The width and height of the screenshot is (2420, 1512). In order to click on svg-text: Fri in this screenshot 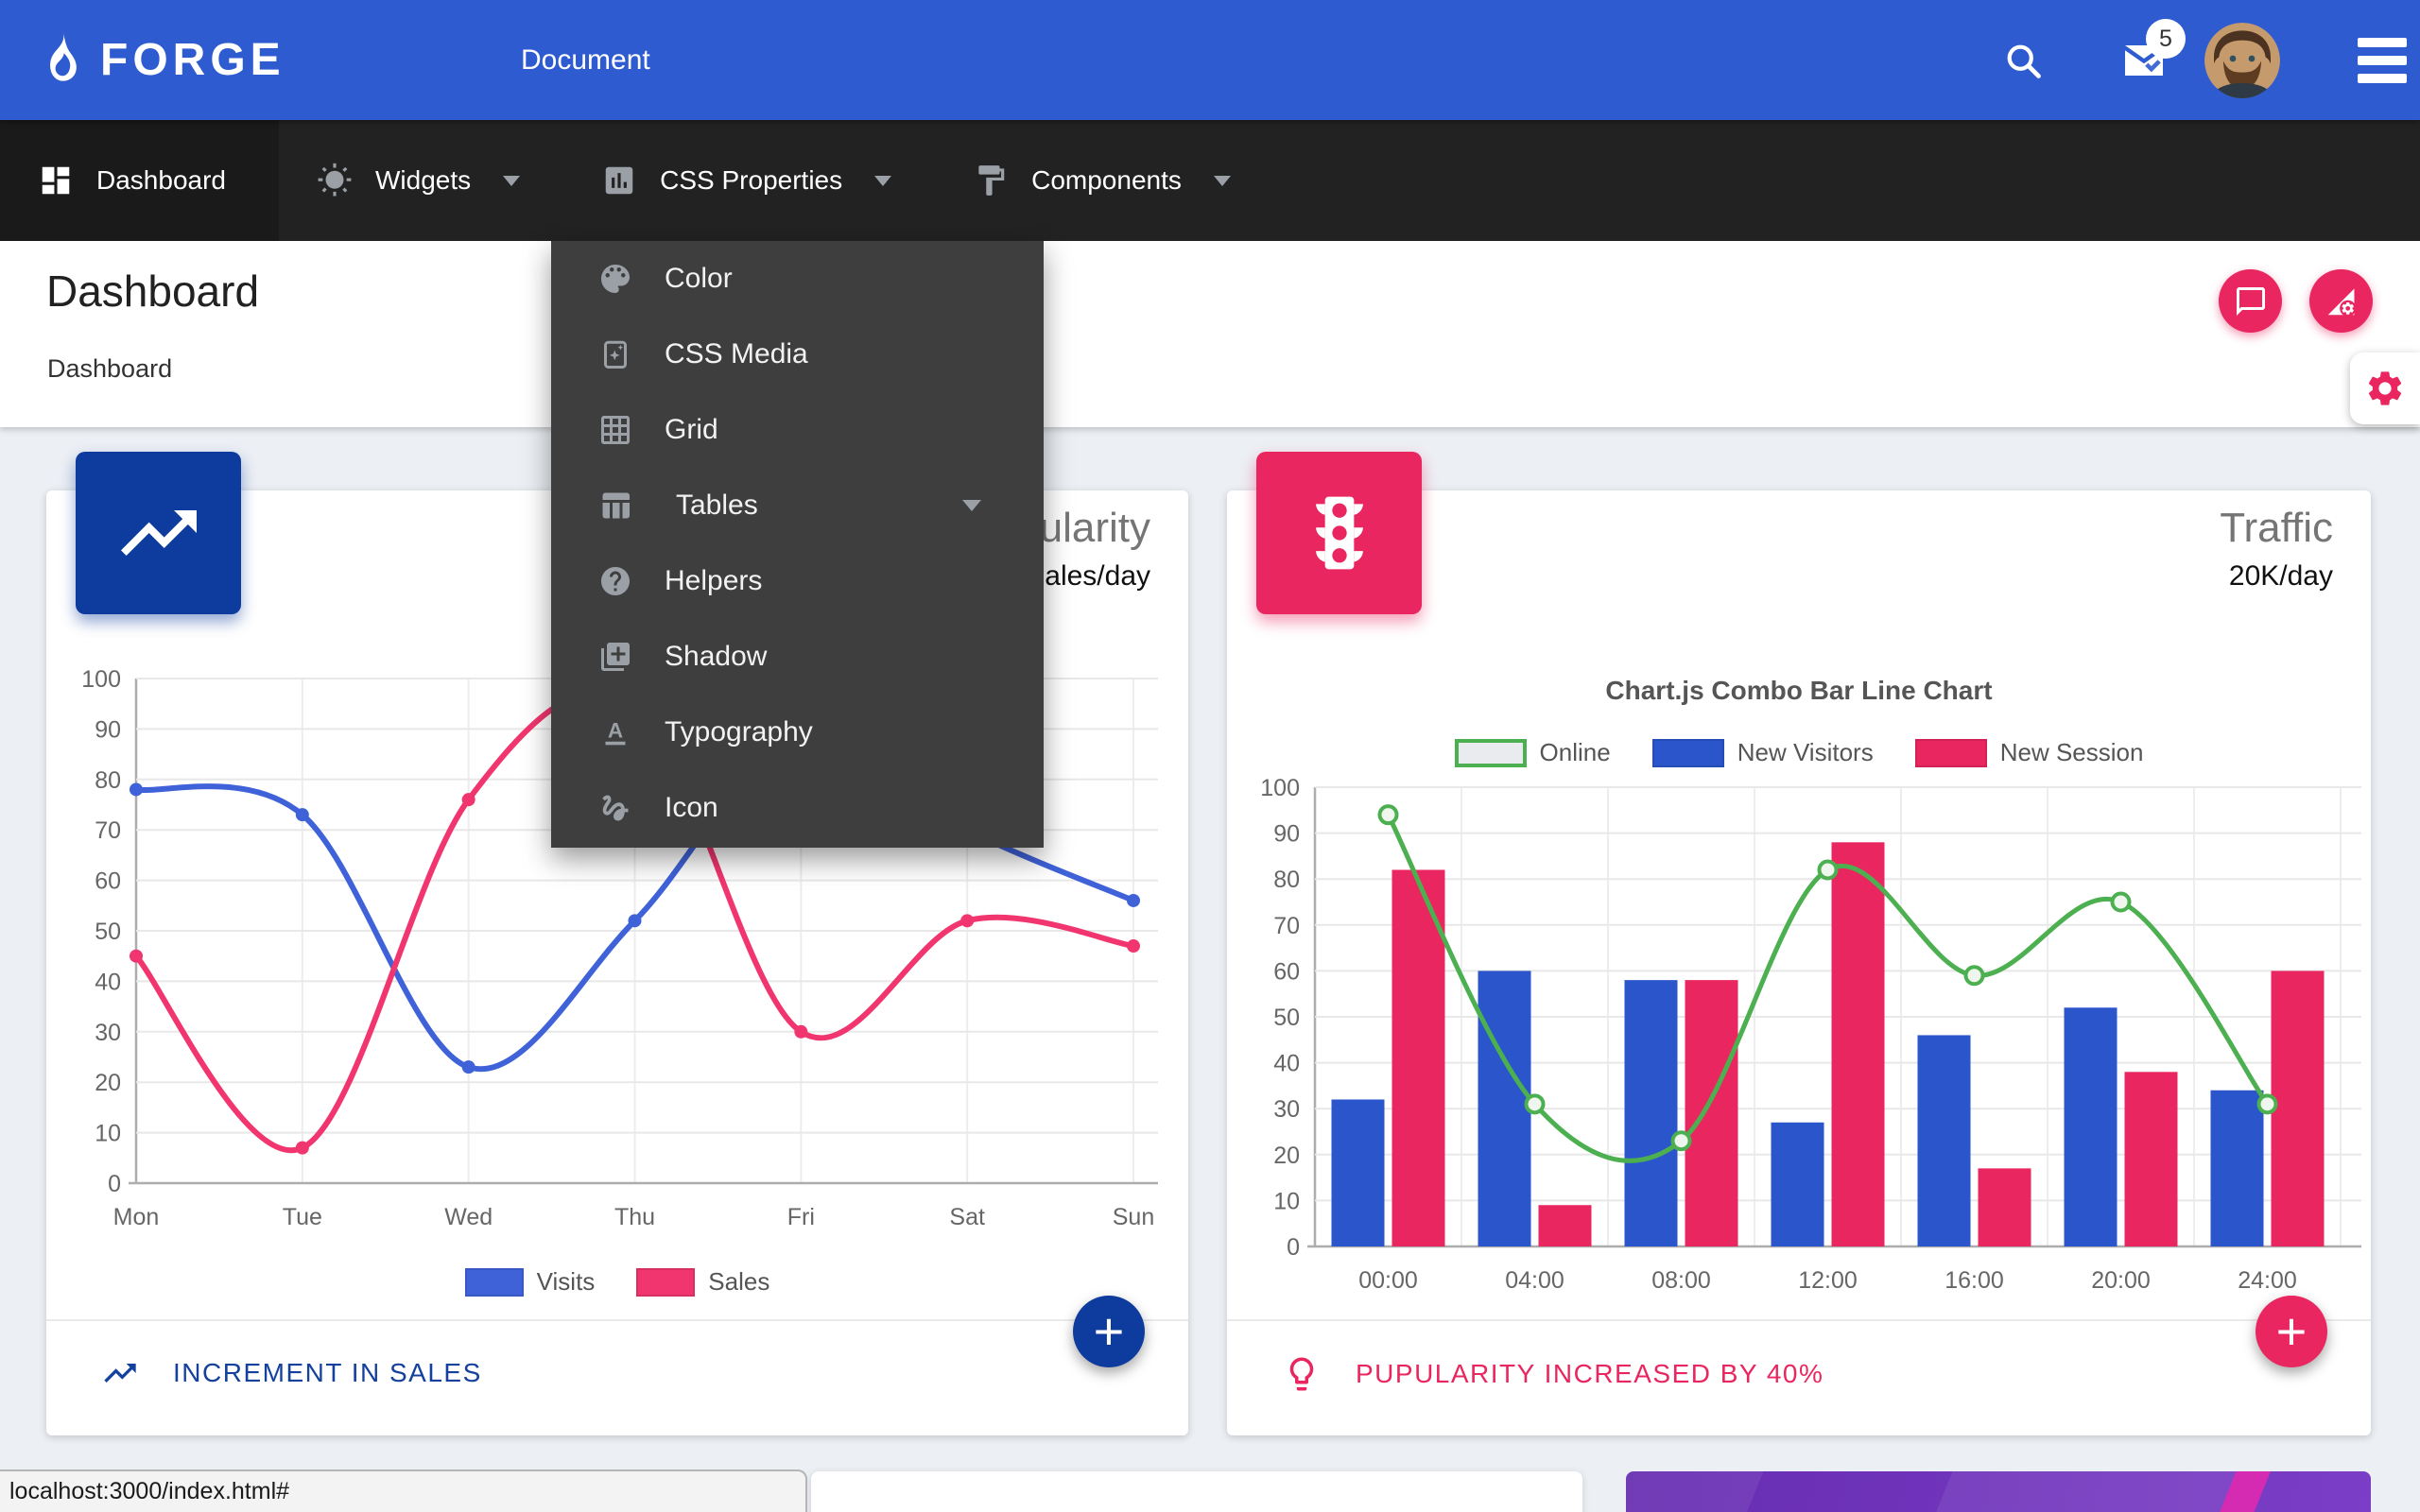, I will do `click(801, 1217)`.